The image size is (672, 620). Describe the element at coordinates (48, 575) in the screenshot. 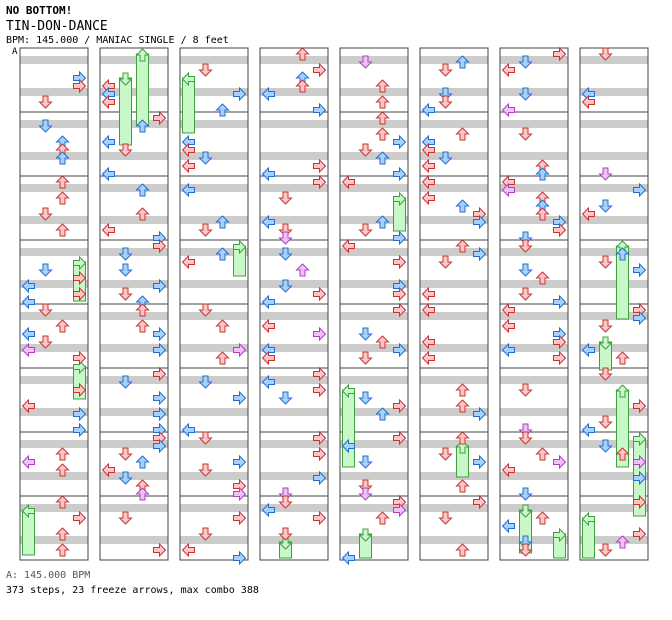

I see `footer-bpm: A: 145.000 BPM` at that location.